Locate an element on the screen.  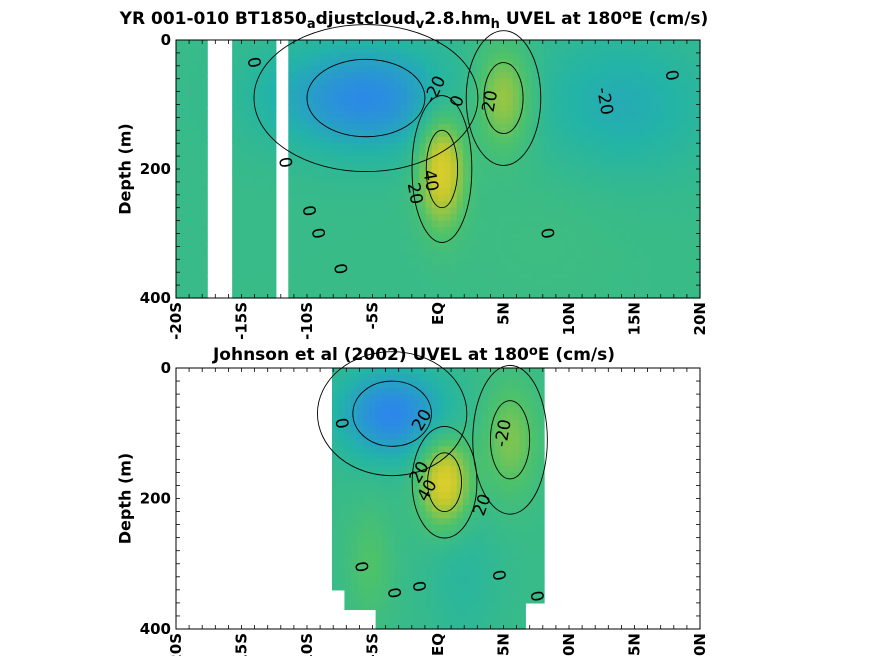
contour-label: 0 is located at coordinates (309, 211).